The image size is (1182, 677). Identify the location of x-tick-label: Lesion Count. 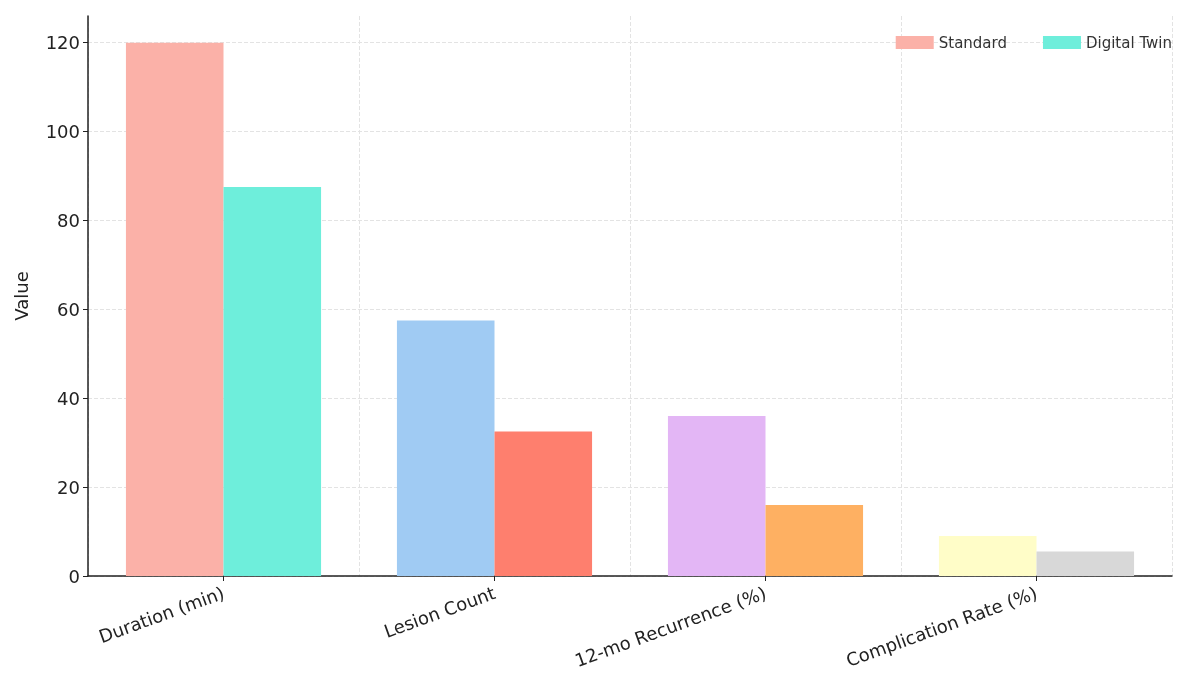
(440, 612).